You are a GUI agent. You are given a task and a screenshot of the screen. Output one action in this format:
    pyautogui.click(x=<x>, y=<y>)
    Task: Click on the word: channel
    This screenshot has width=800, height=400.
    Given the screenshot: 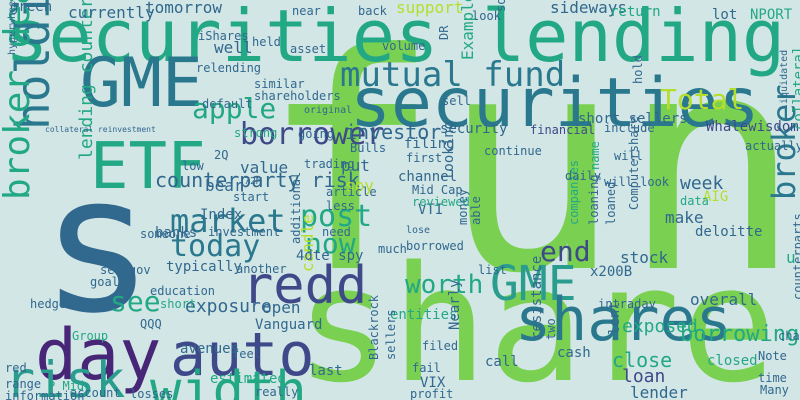 What is the action you would take?
    pyautogui.click(x=428, y=177)
    